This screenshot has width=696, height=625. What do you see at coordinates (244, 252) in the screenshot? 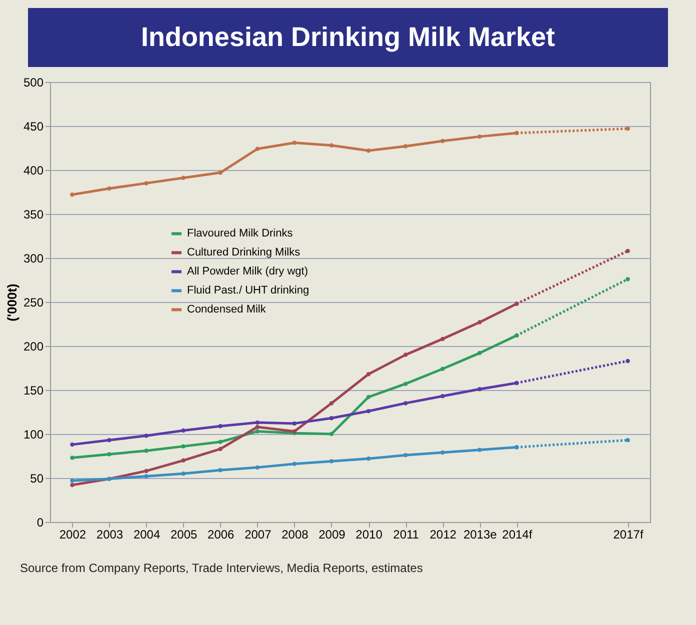
I see `legend-label: Cultured Drinking Milks` at bounding box center [244, 252].